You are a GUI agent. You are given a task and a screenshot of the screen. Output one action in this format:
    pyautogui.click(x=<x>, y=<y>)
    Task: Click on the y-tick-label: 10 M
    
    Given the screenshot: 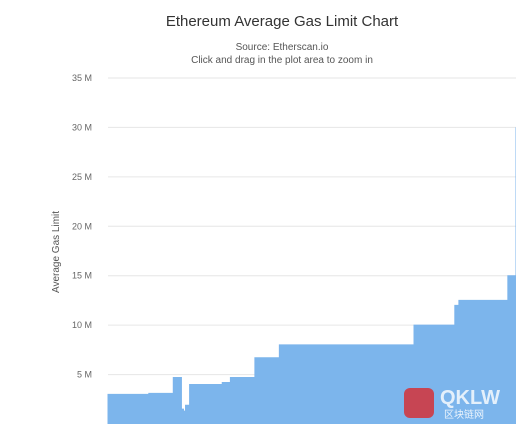 What is the action you would take?
    pyautogui.click(x=82, y=325)
    